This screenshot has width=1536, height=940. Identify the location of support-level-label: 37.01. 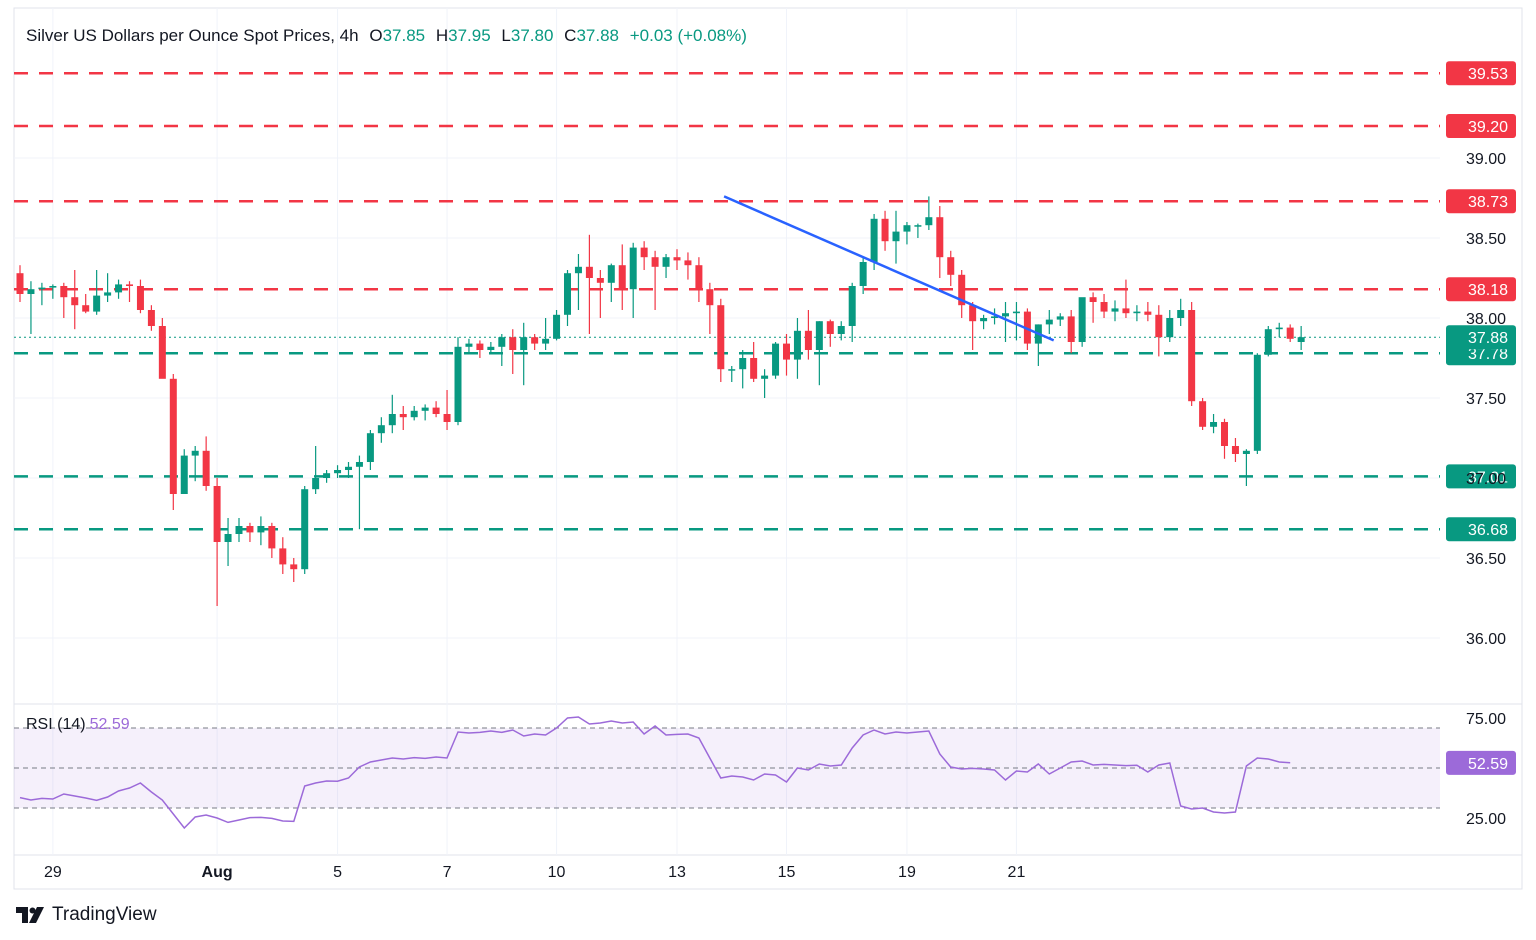
(1488, 477).